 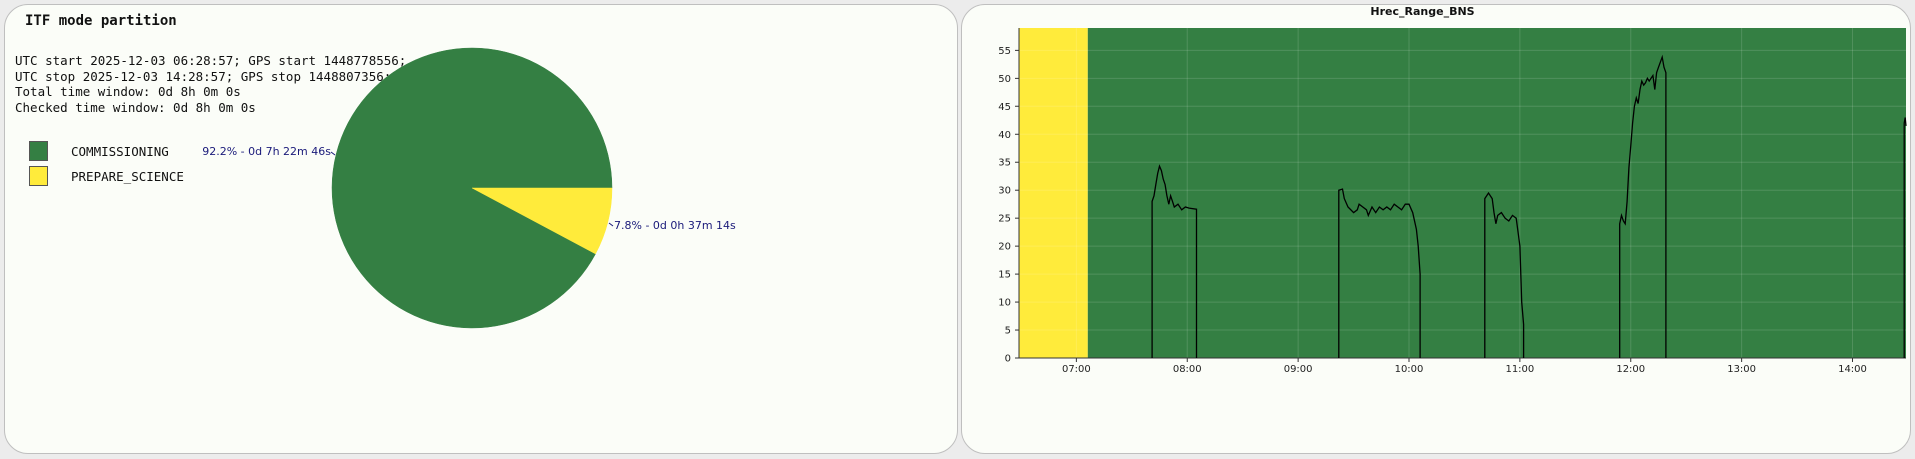 What do you see at coordinates (120, 151) in the screenshot?
I see `legend-label-commissioning: COMMISSIONING` at bounding box center [120, 151].